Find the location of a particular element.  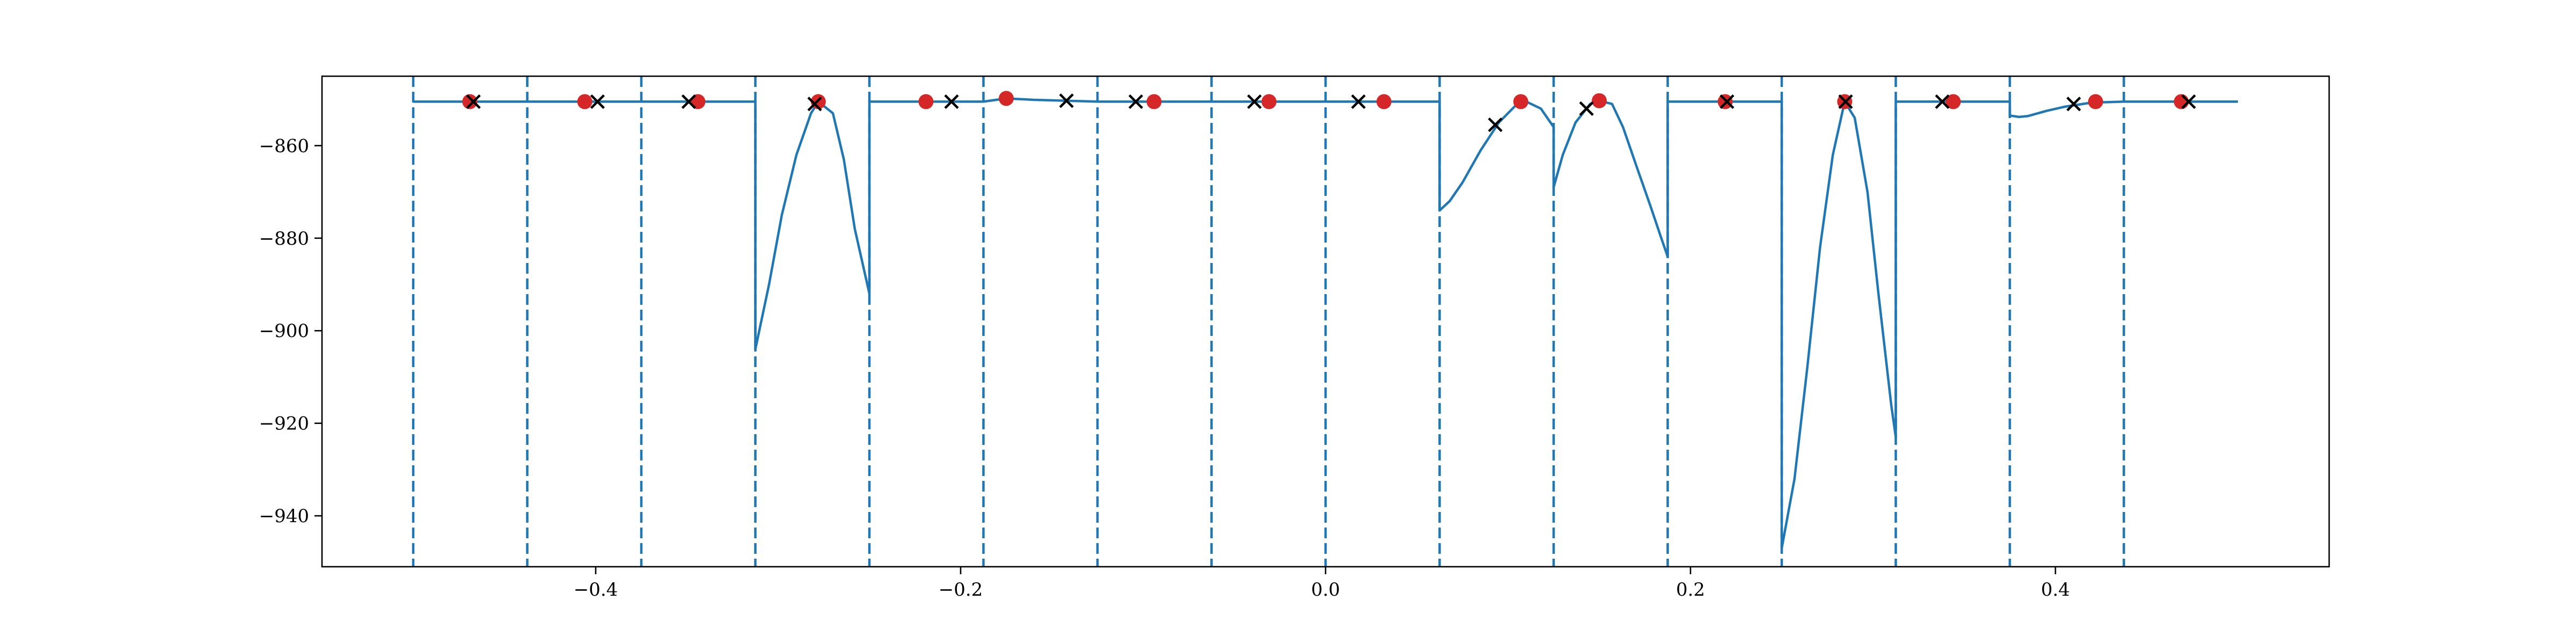

y-tick-label: −940 is located at coordinates (284, 516).